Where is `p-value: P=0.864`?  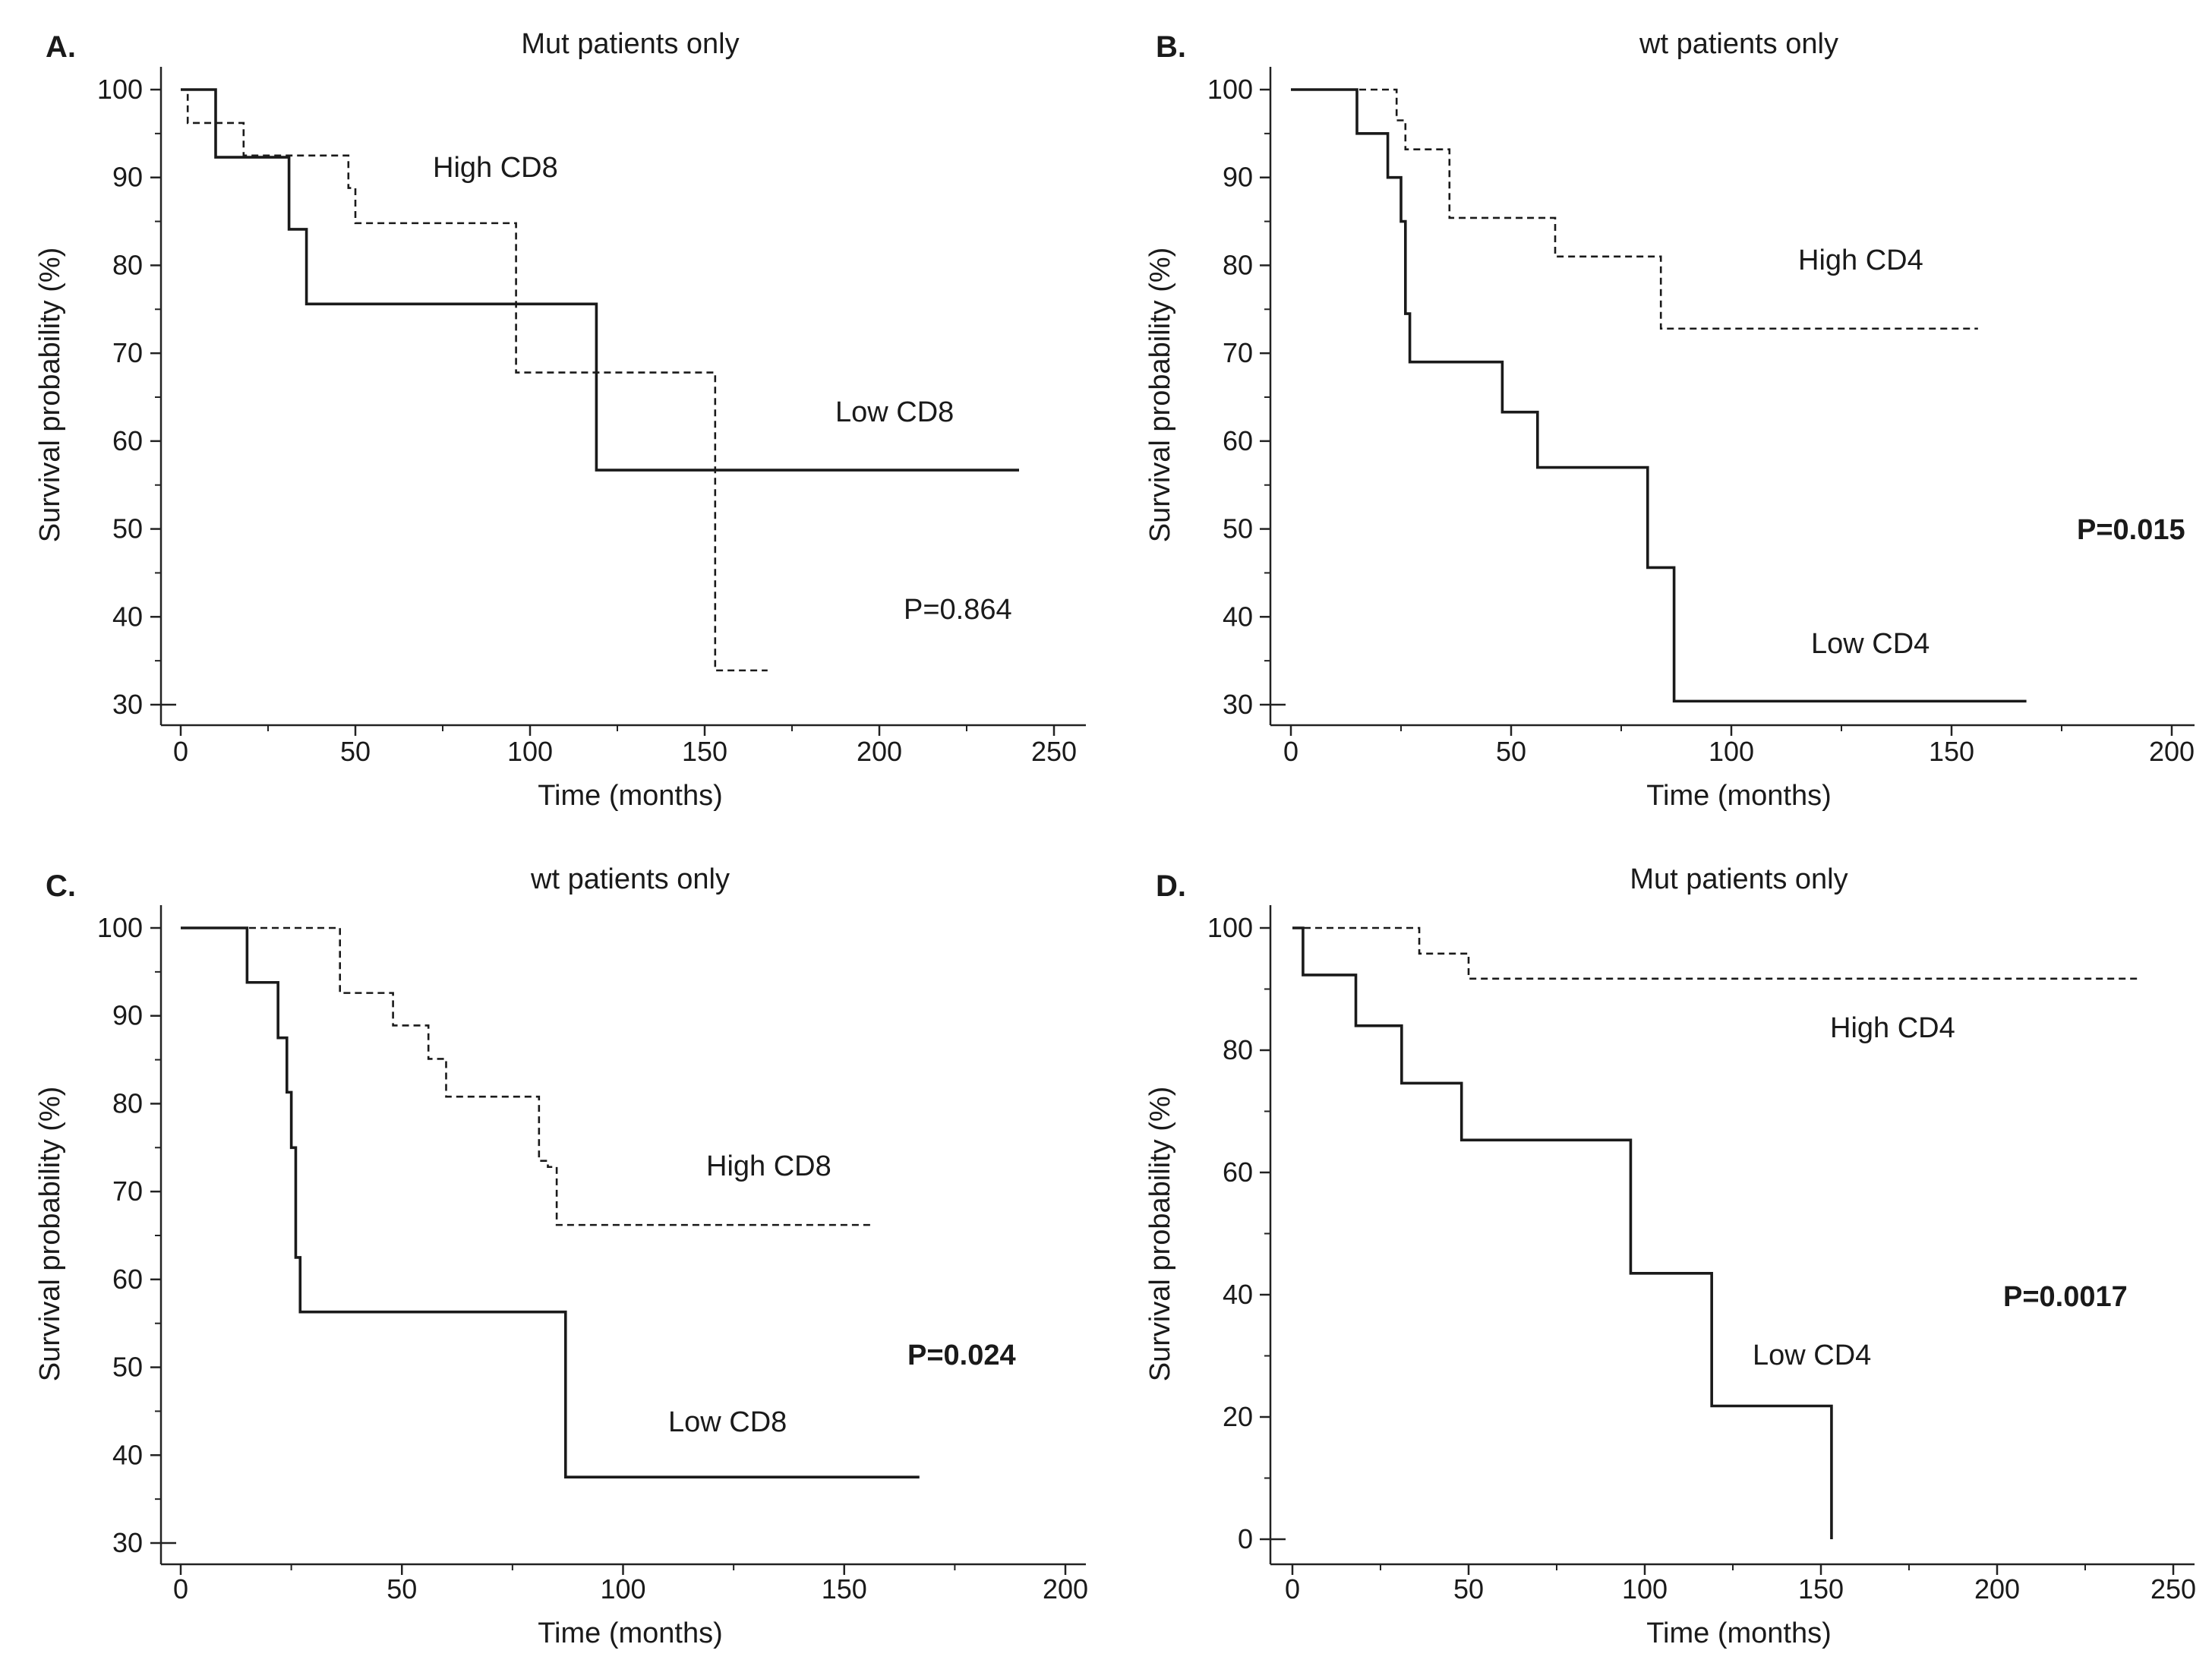
p-value: P=0.864 is located at coordinates (958, 610).